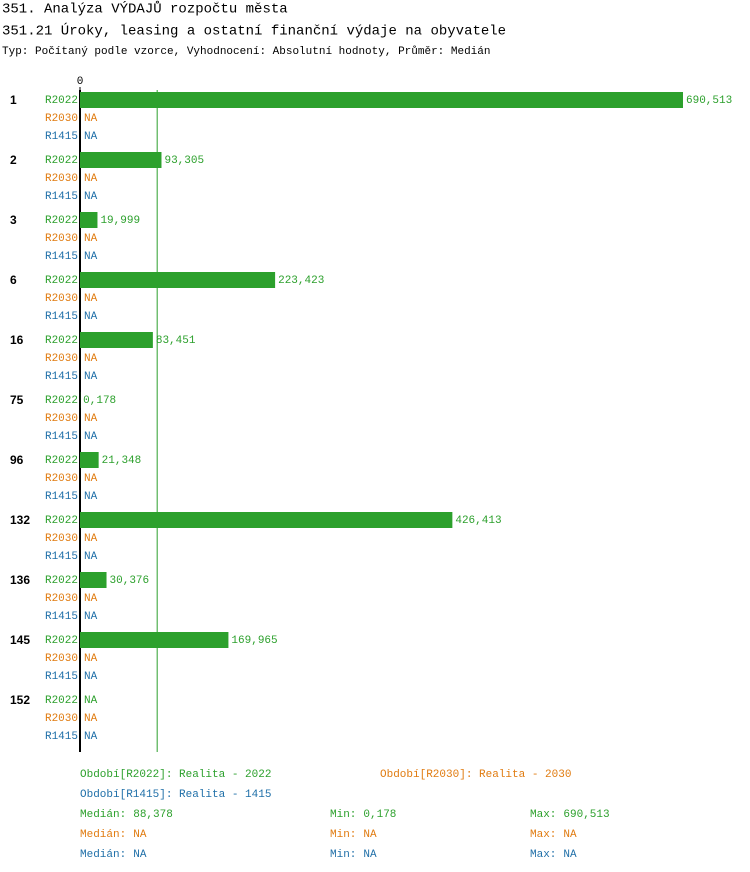 The image size is (750, 872). I want to click on category-label: 145, so click(20, 640).